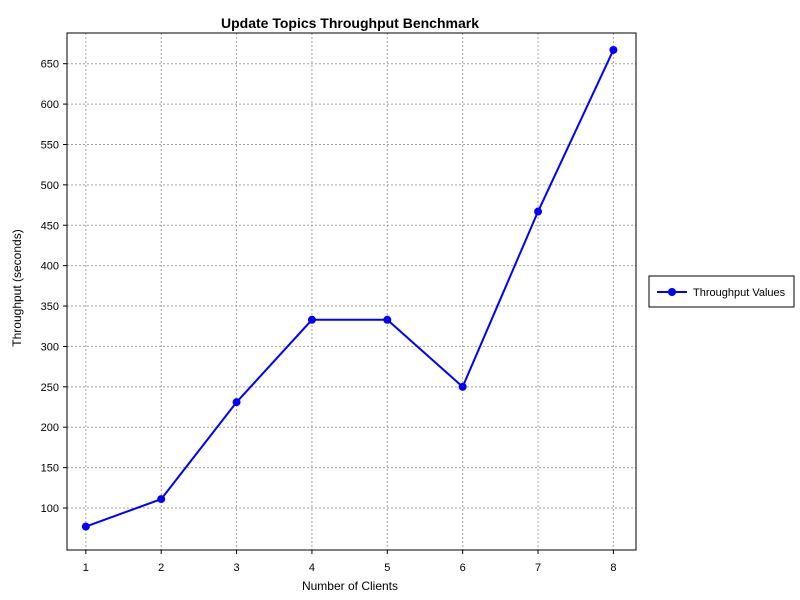 This screenshot has width=800, height=600. Describe the element at coordinates (50, 65) in the screenshot. I see `y-tick-label: 650` at that location.